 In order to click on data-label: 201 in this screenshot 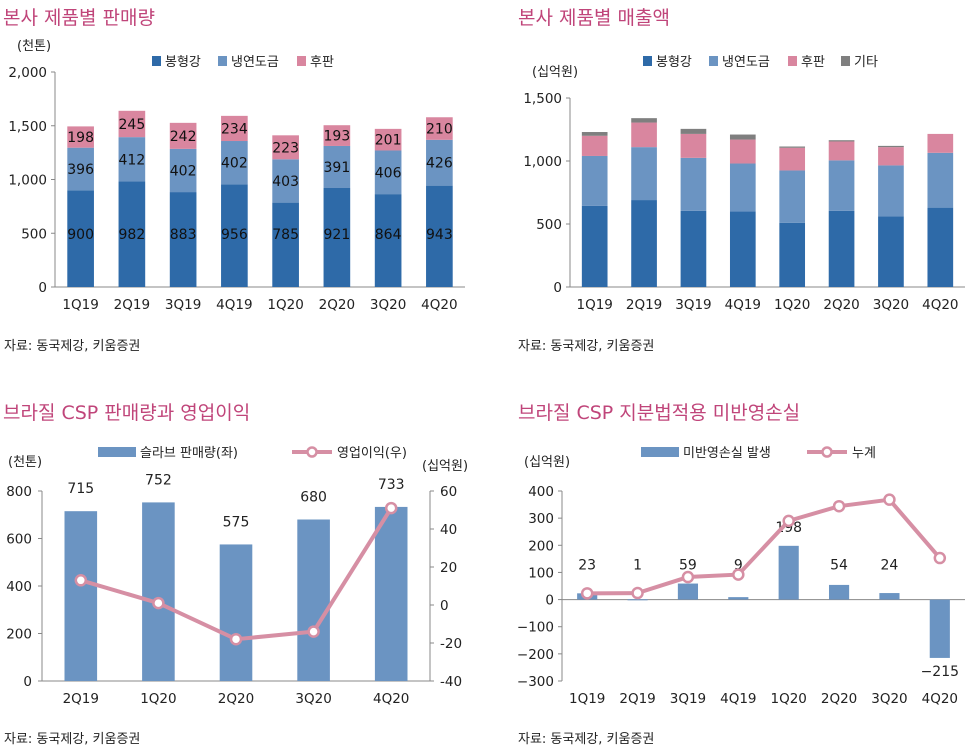, I will do `click(388, 141)`.